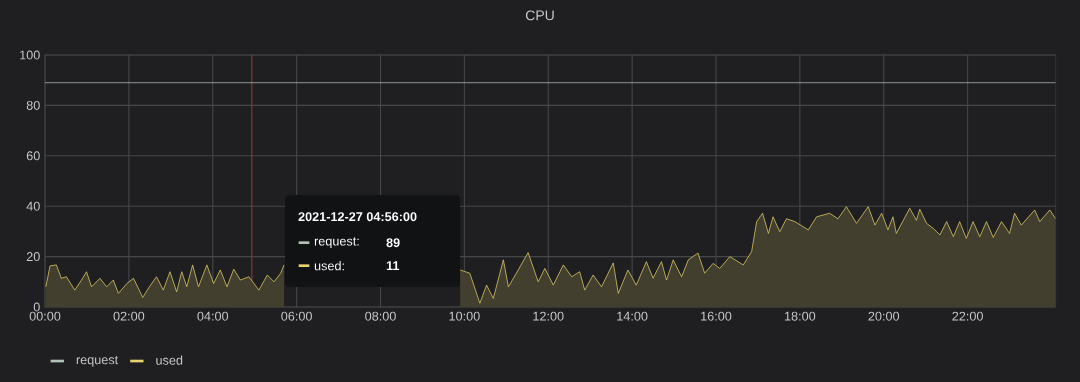 This screenshot has height=382, width=1080. Describe the element at coordinates (213, 316) in the screenshot. I see `x-tick-label: 04:00` at that location.